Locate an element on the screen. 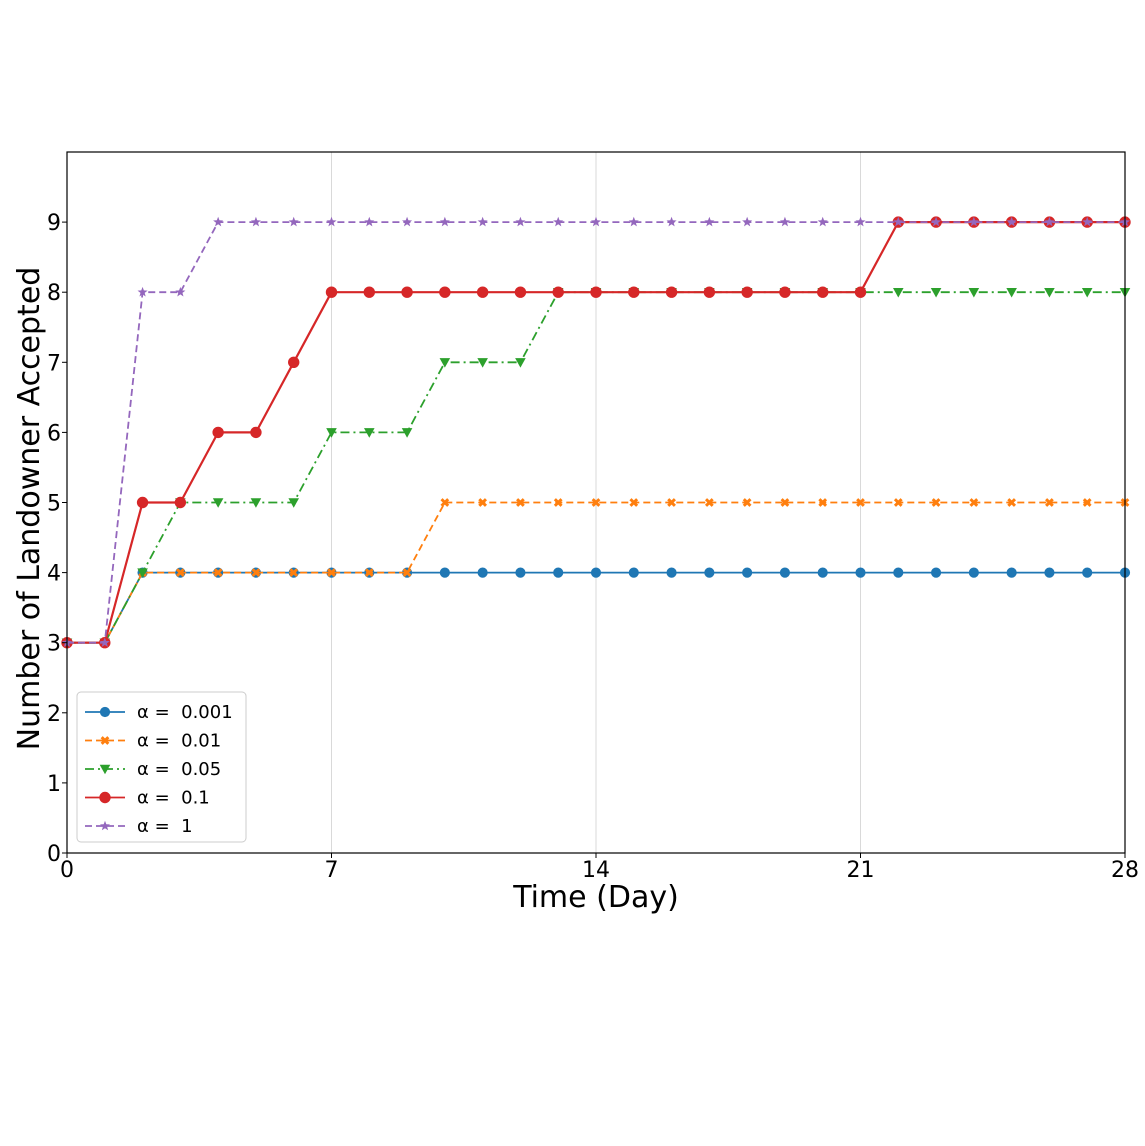 This screenshot has width=1145, height=1146. legend-label: α = 0.001 is located at coordinates (185, 712).